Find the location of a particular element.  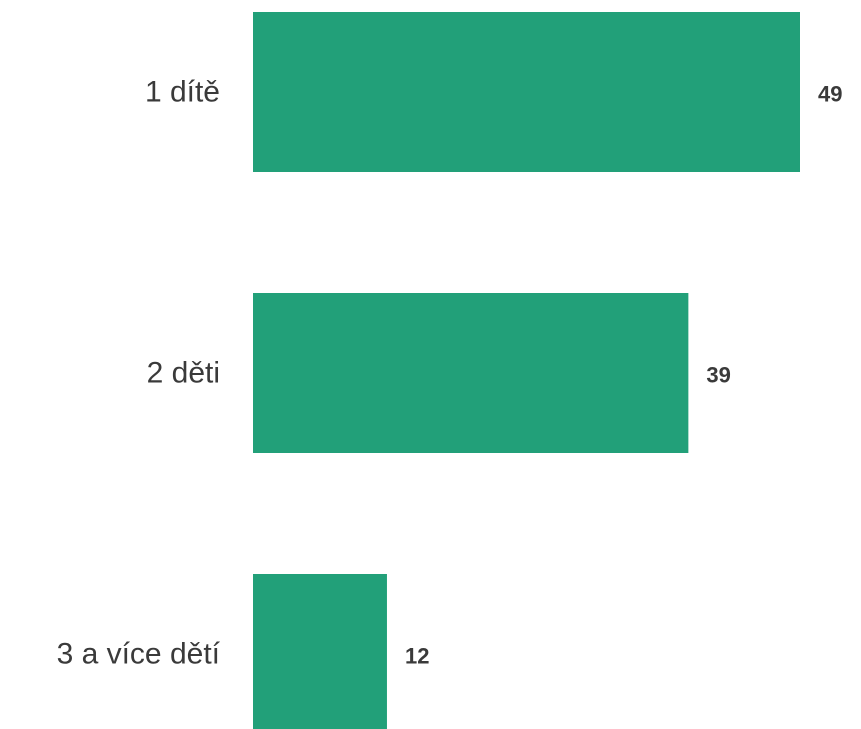

value-label-3: 12 is located at coordinates (417, 656).